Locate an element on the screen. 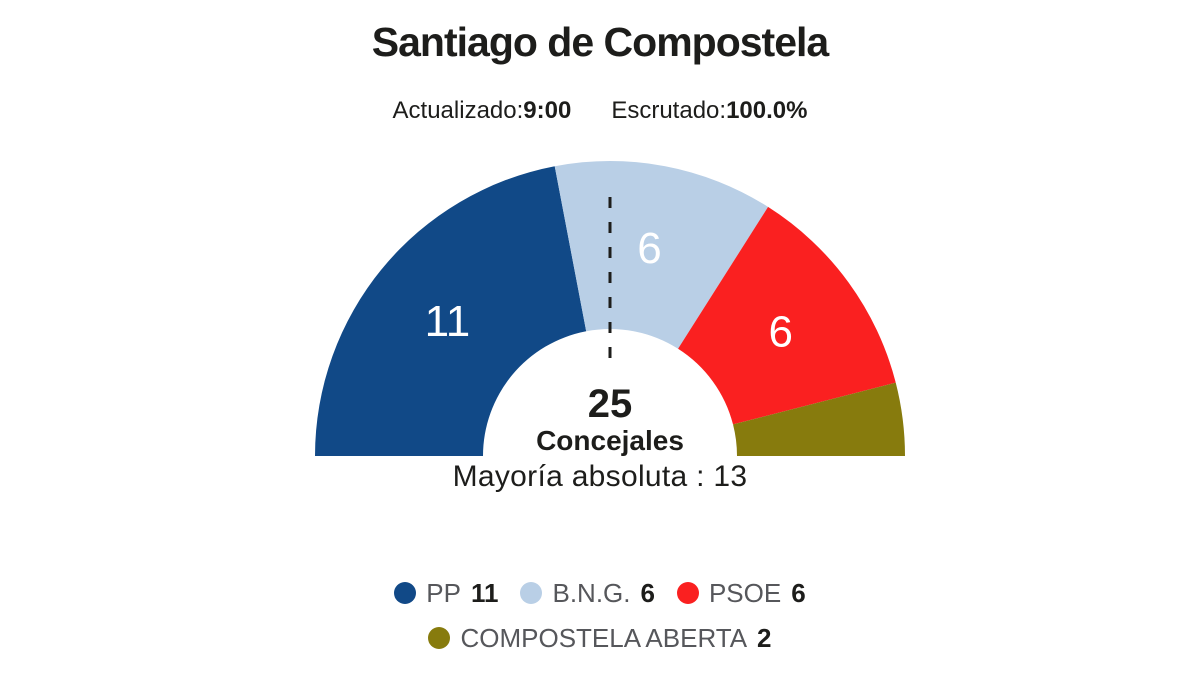  legend-seat-count-psoe: 6 is located at coordinates (798, 593).